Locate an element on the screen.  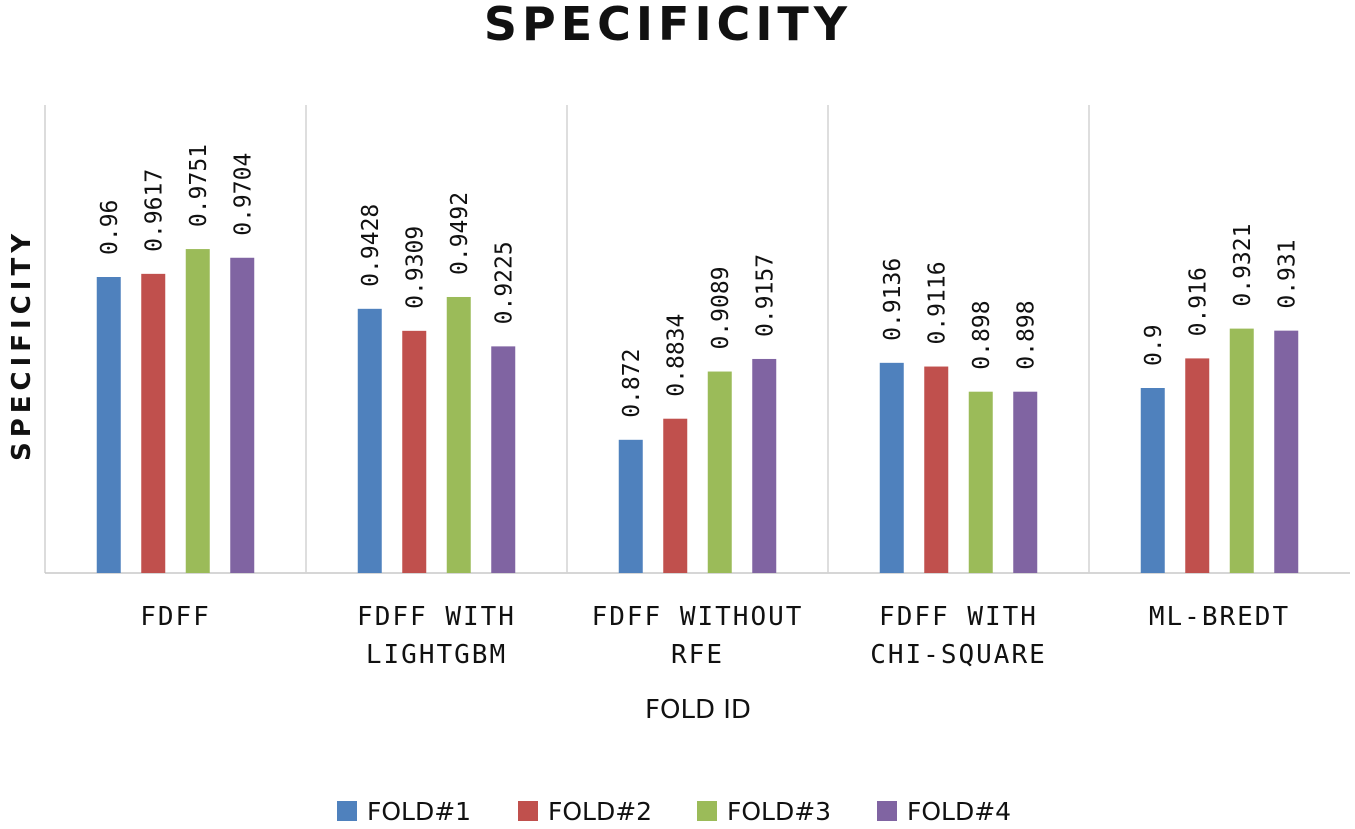
data-label: 0.8834 is located at coordinates (676, 355).